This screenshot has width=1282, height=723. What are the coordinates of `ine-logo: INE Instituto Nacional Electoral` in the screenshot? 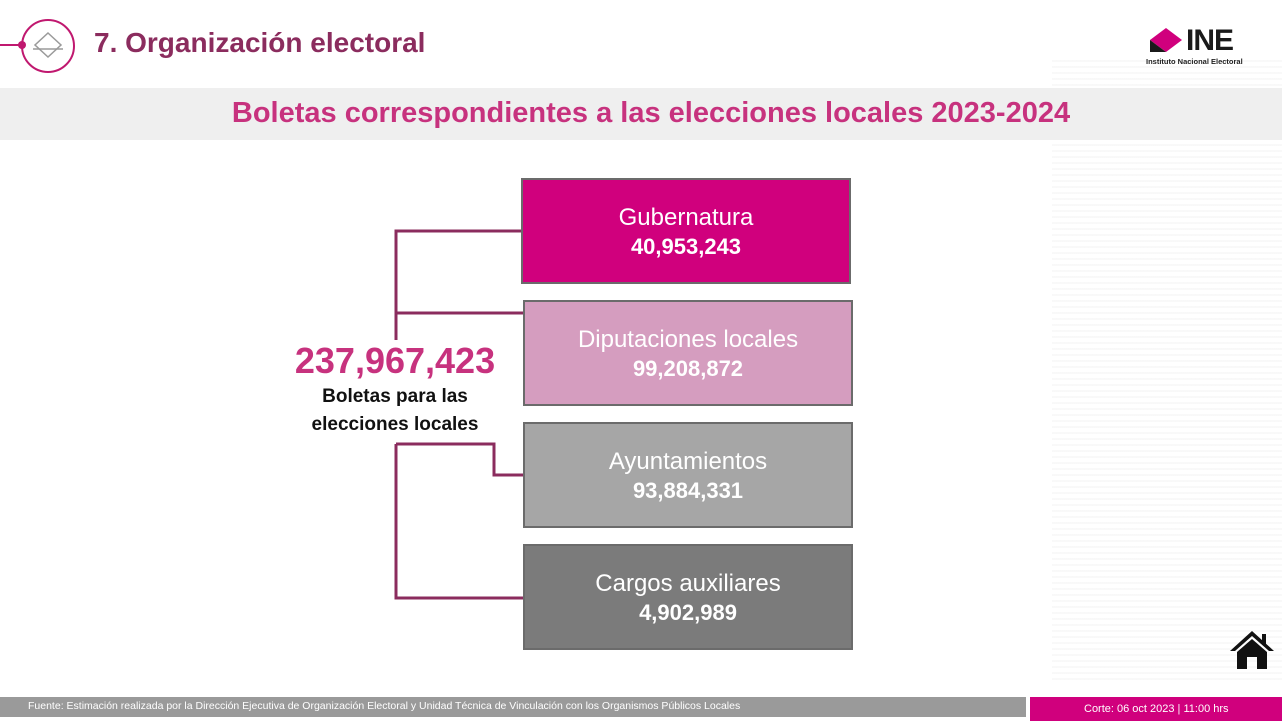 It's located at (1206, 46).